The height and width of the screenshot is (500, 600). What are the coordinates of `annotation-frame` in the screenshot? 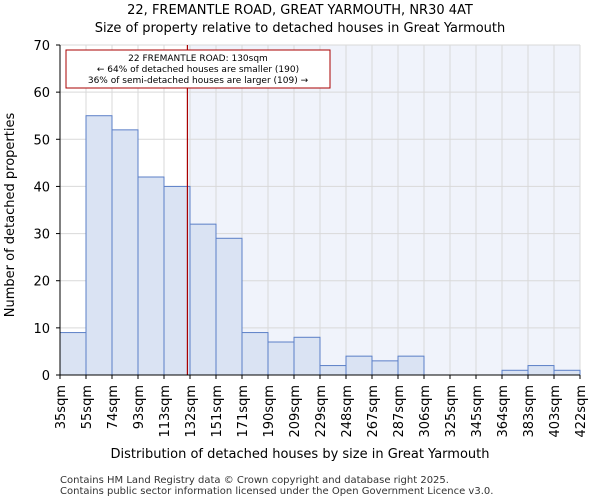 It's located at (198, 69).